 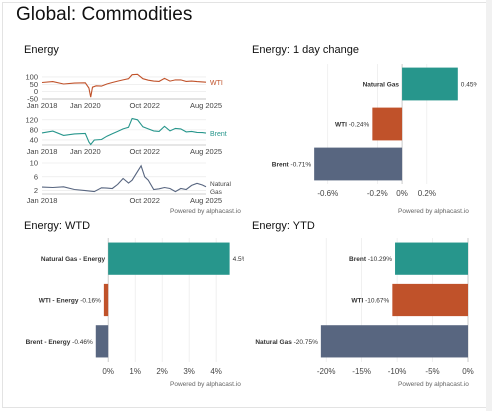 What do you see at coordinates (377, 193) in the screenshot?
I see `x-tick-label: -0.2%` at bounding box center [377, 193].